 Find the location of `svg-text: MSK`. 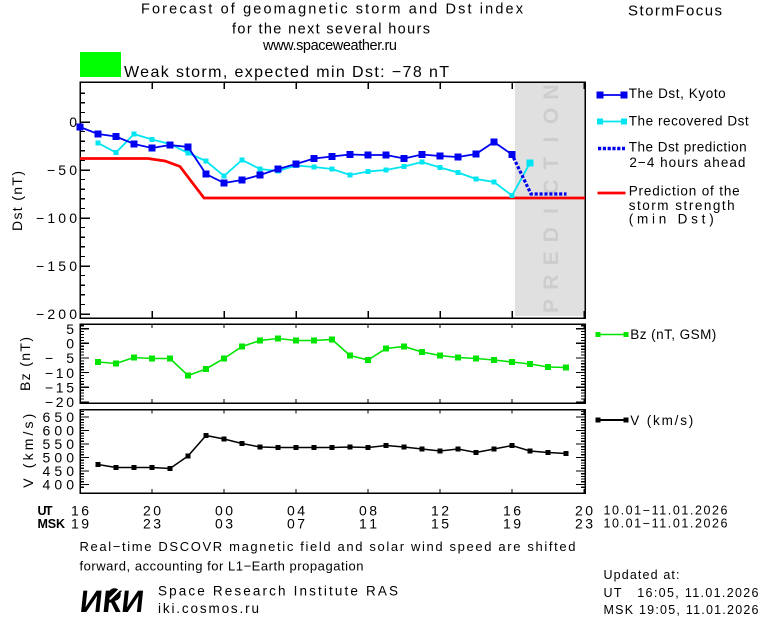

svg-text: MSK is located at coordinates (52, 524).